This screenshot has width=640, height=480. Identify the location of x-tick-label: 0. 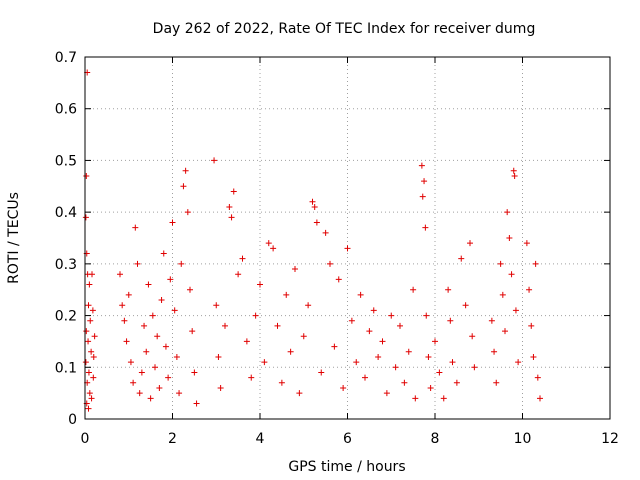
(85, 439).